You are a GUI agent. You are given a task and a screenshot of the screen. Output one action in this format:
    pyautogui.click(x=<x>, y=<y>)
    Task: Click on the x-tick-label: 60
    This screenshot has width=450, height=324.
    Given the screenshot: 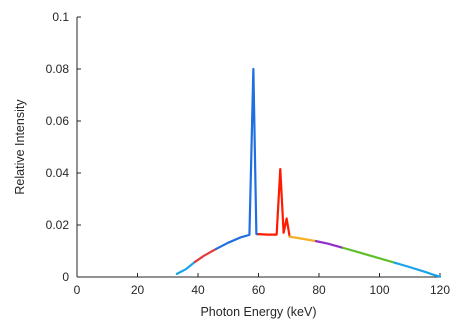 What is the action you would take?
    pyautogui.click(x=259, y=290)
    